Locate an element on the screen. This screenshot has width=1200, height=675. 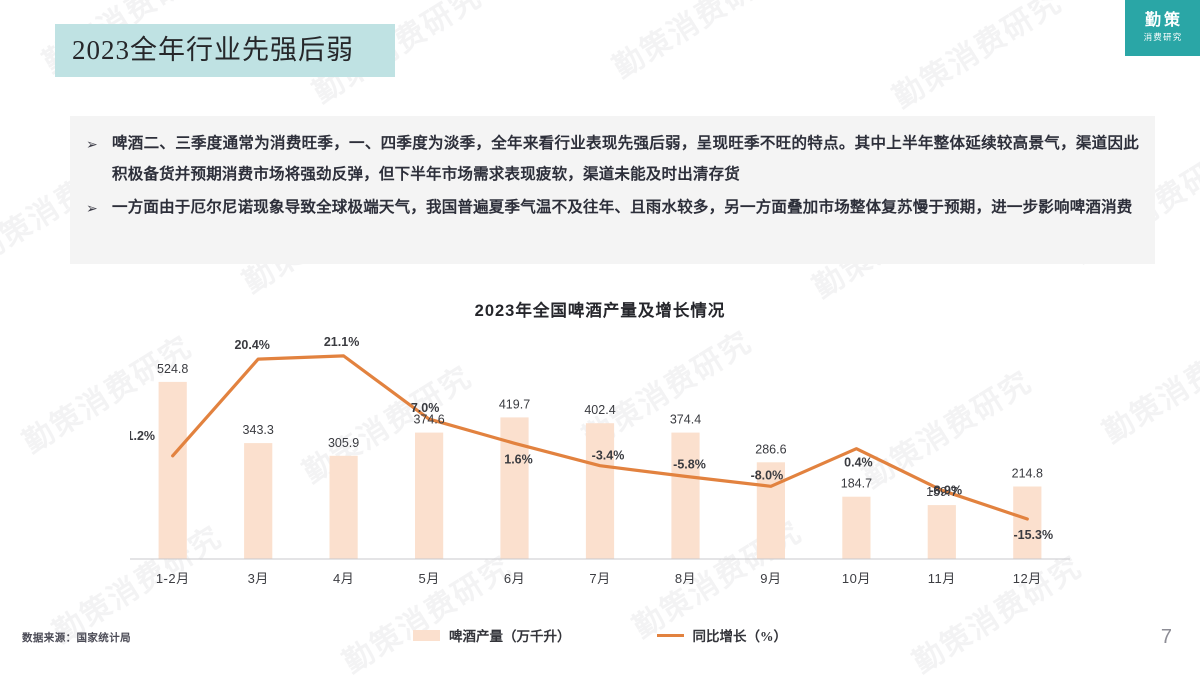
x-axis-tick-label: 7月 is located at coordinates (600, 578).